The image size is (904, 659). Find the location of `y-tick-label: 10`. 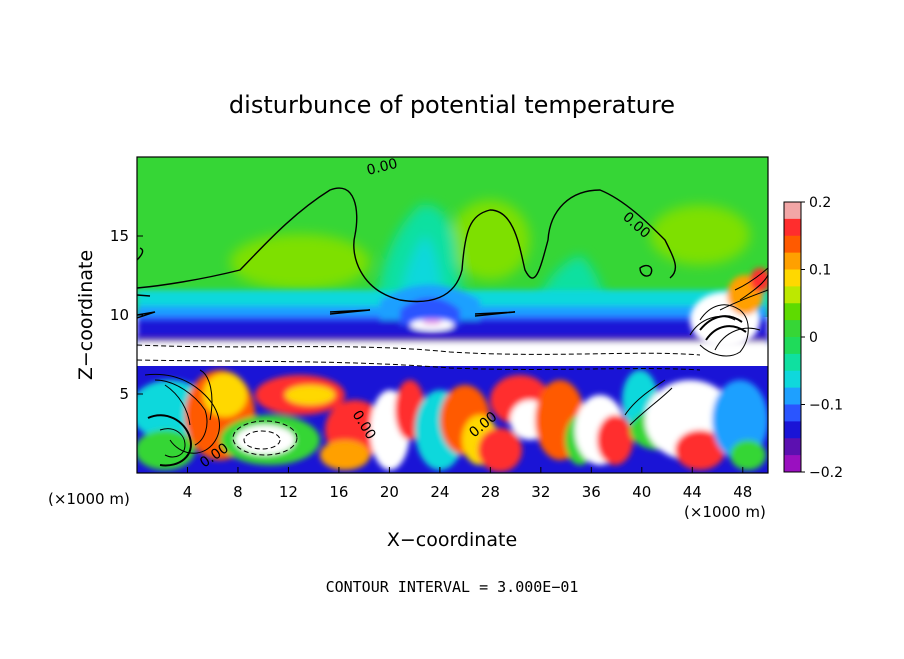

y-tick-label: 10 is located at coordinates (119, 315).